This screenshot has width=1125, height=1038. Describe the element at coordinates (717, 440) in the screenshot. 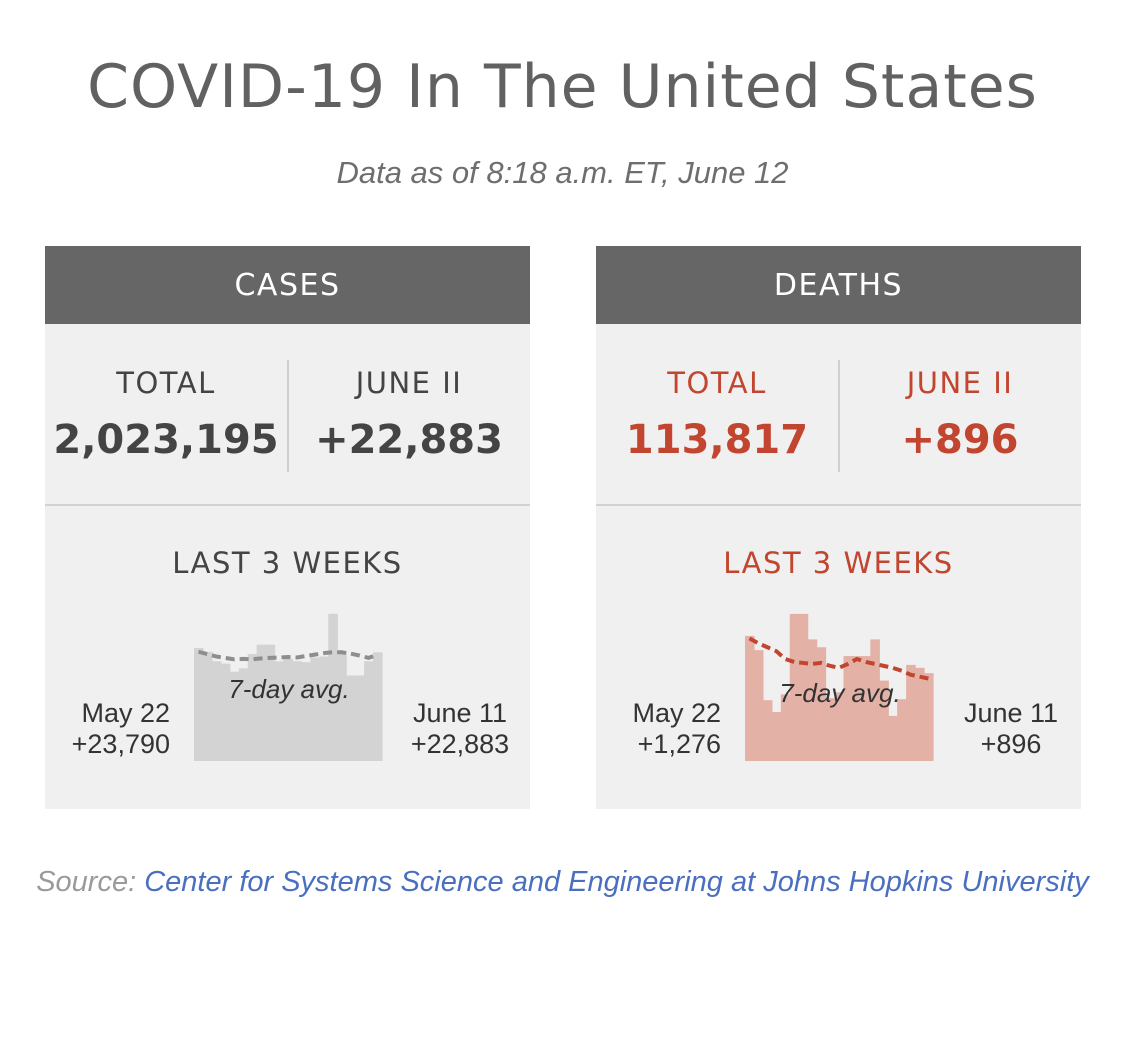

I see `deaths-total-value: 113,817` at that location.